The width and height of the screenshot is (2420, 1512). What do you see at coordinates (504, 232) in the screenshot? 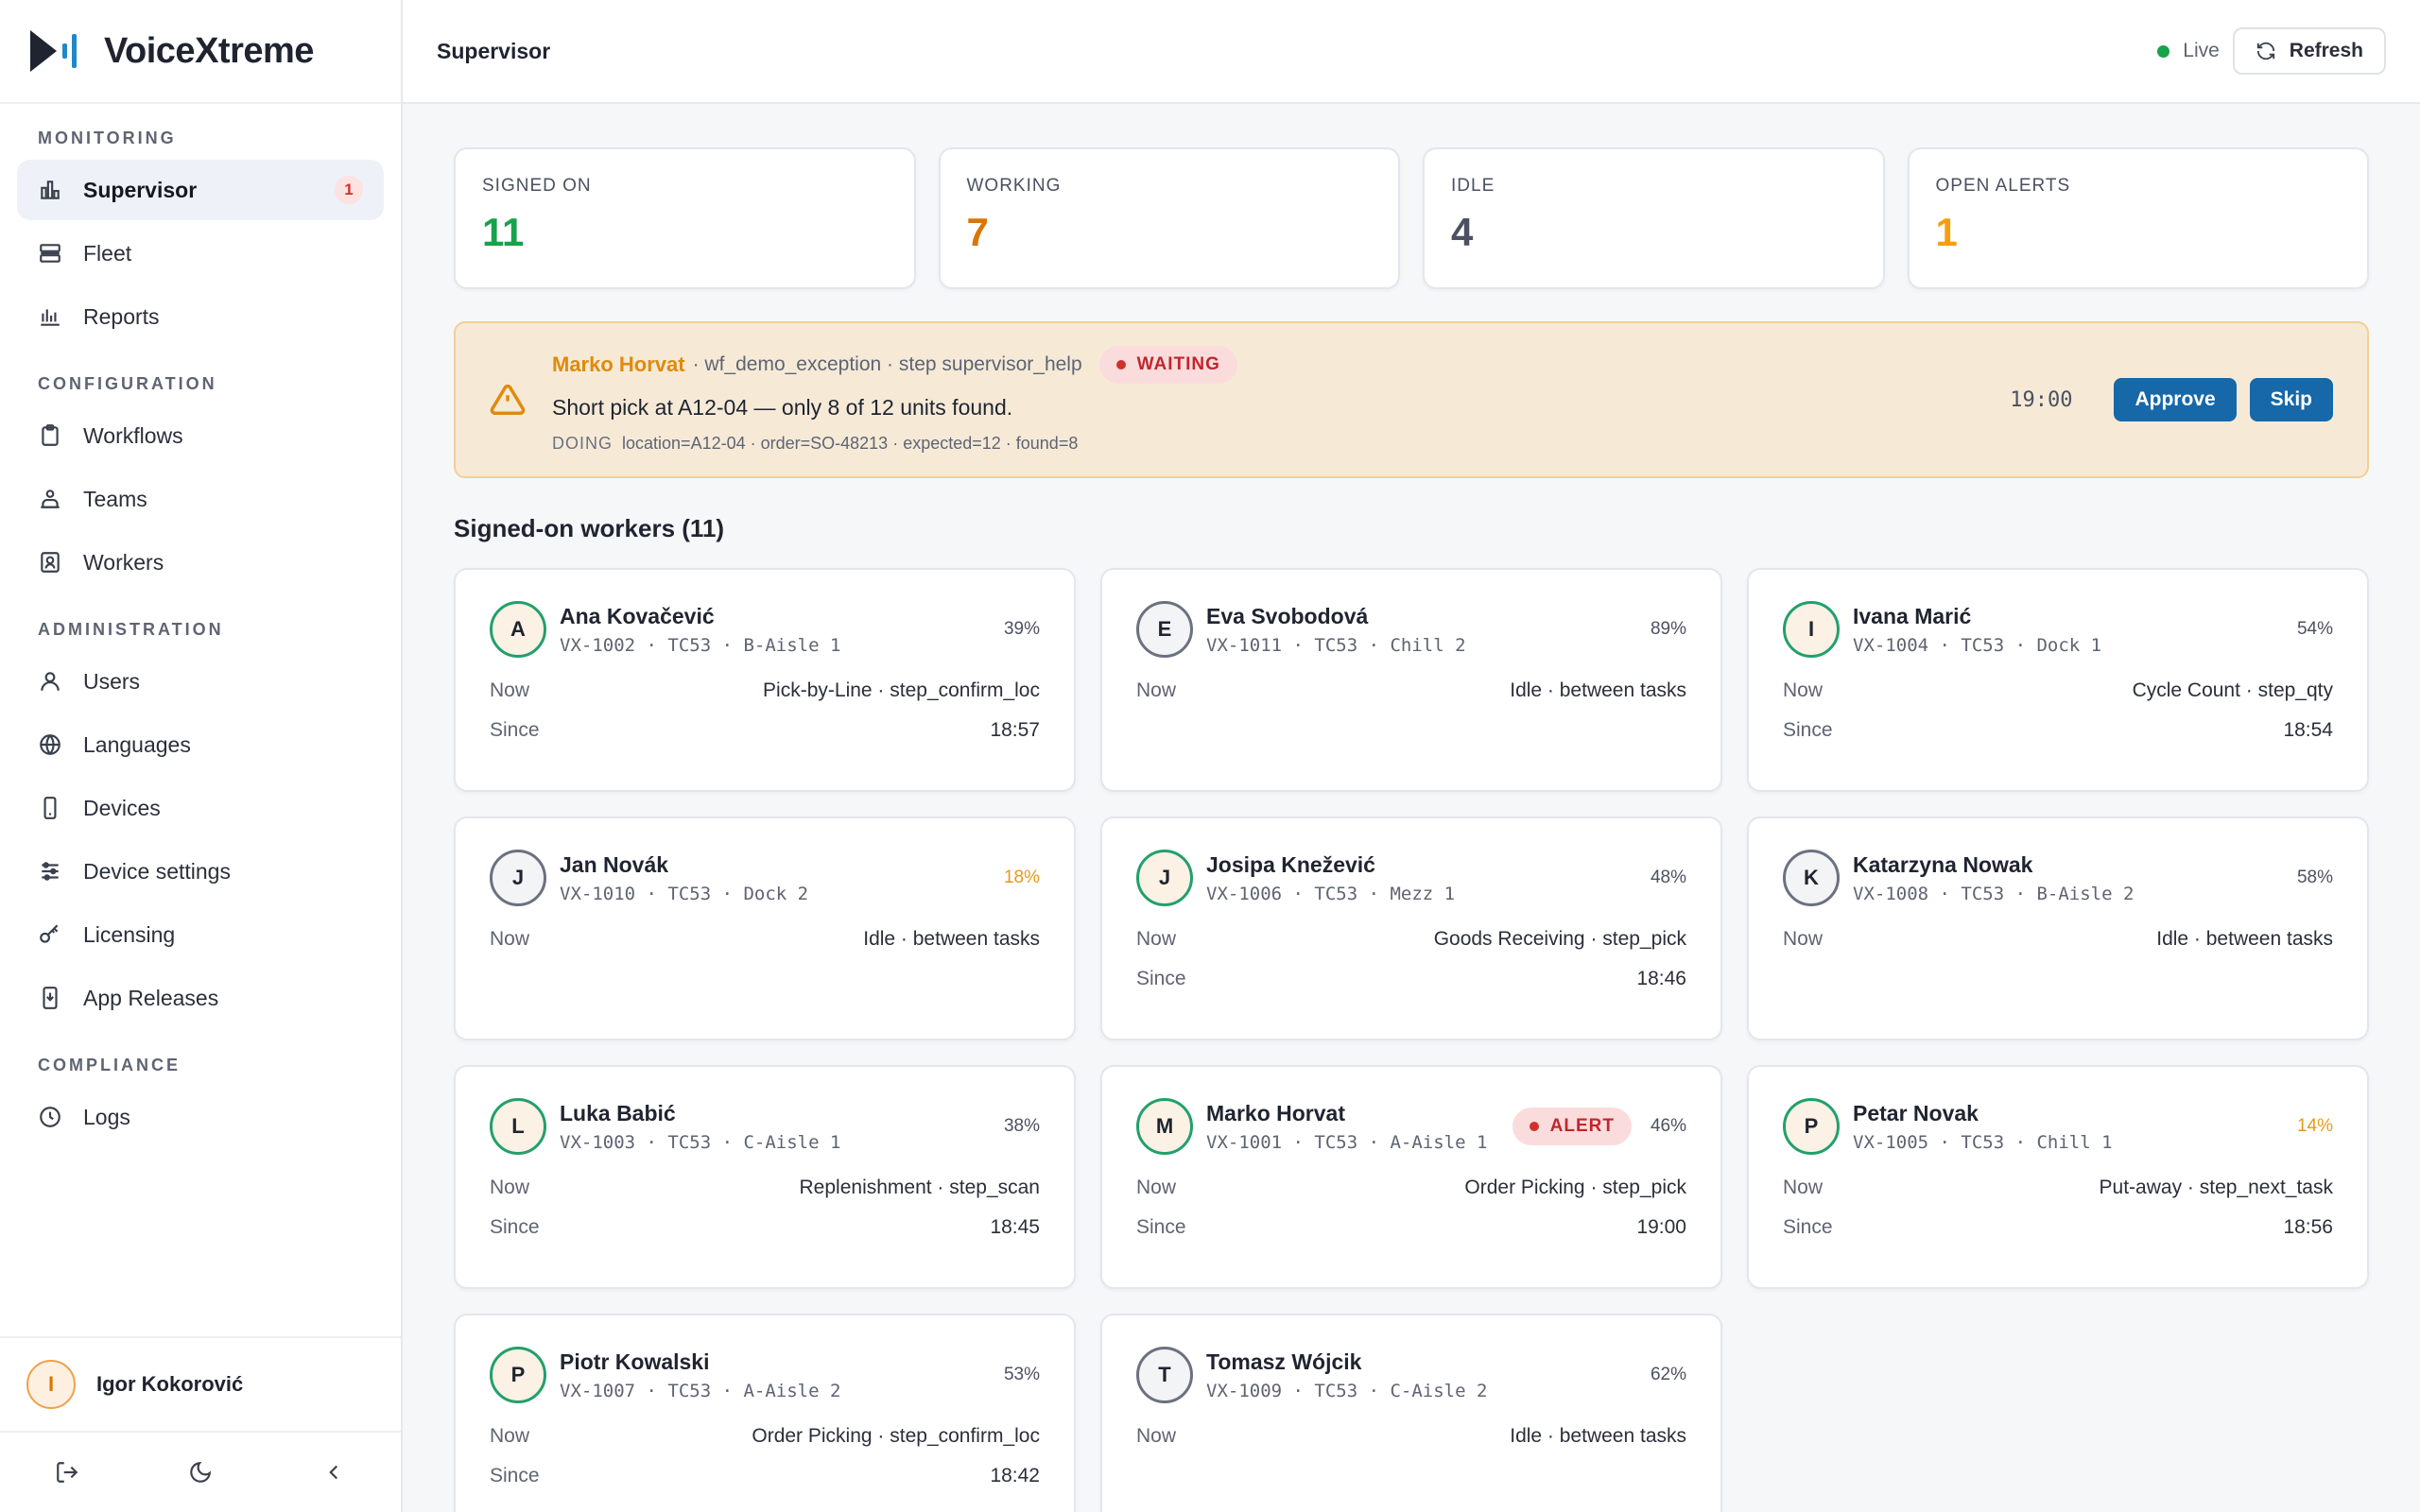
I see `stat-value: 11` at bounding box center [504, 232].